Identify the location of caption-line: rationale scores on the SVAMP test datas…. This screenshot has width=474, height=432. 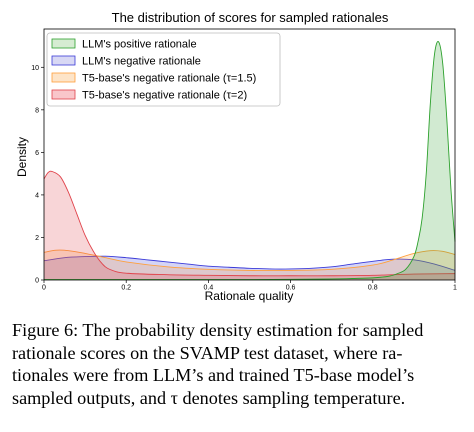
(207, 352).